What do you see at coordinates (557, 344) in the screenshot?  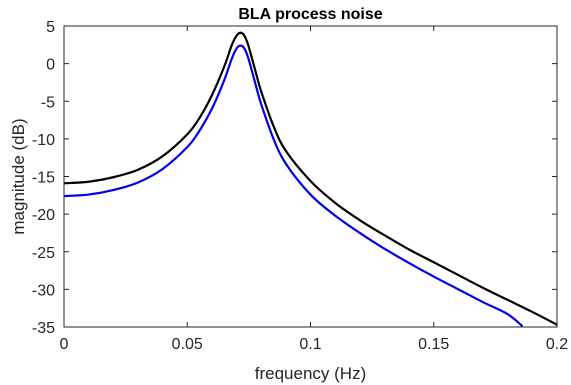 I see `x-tick-label: 0.2` at bounding box center [557, 344].